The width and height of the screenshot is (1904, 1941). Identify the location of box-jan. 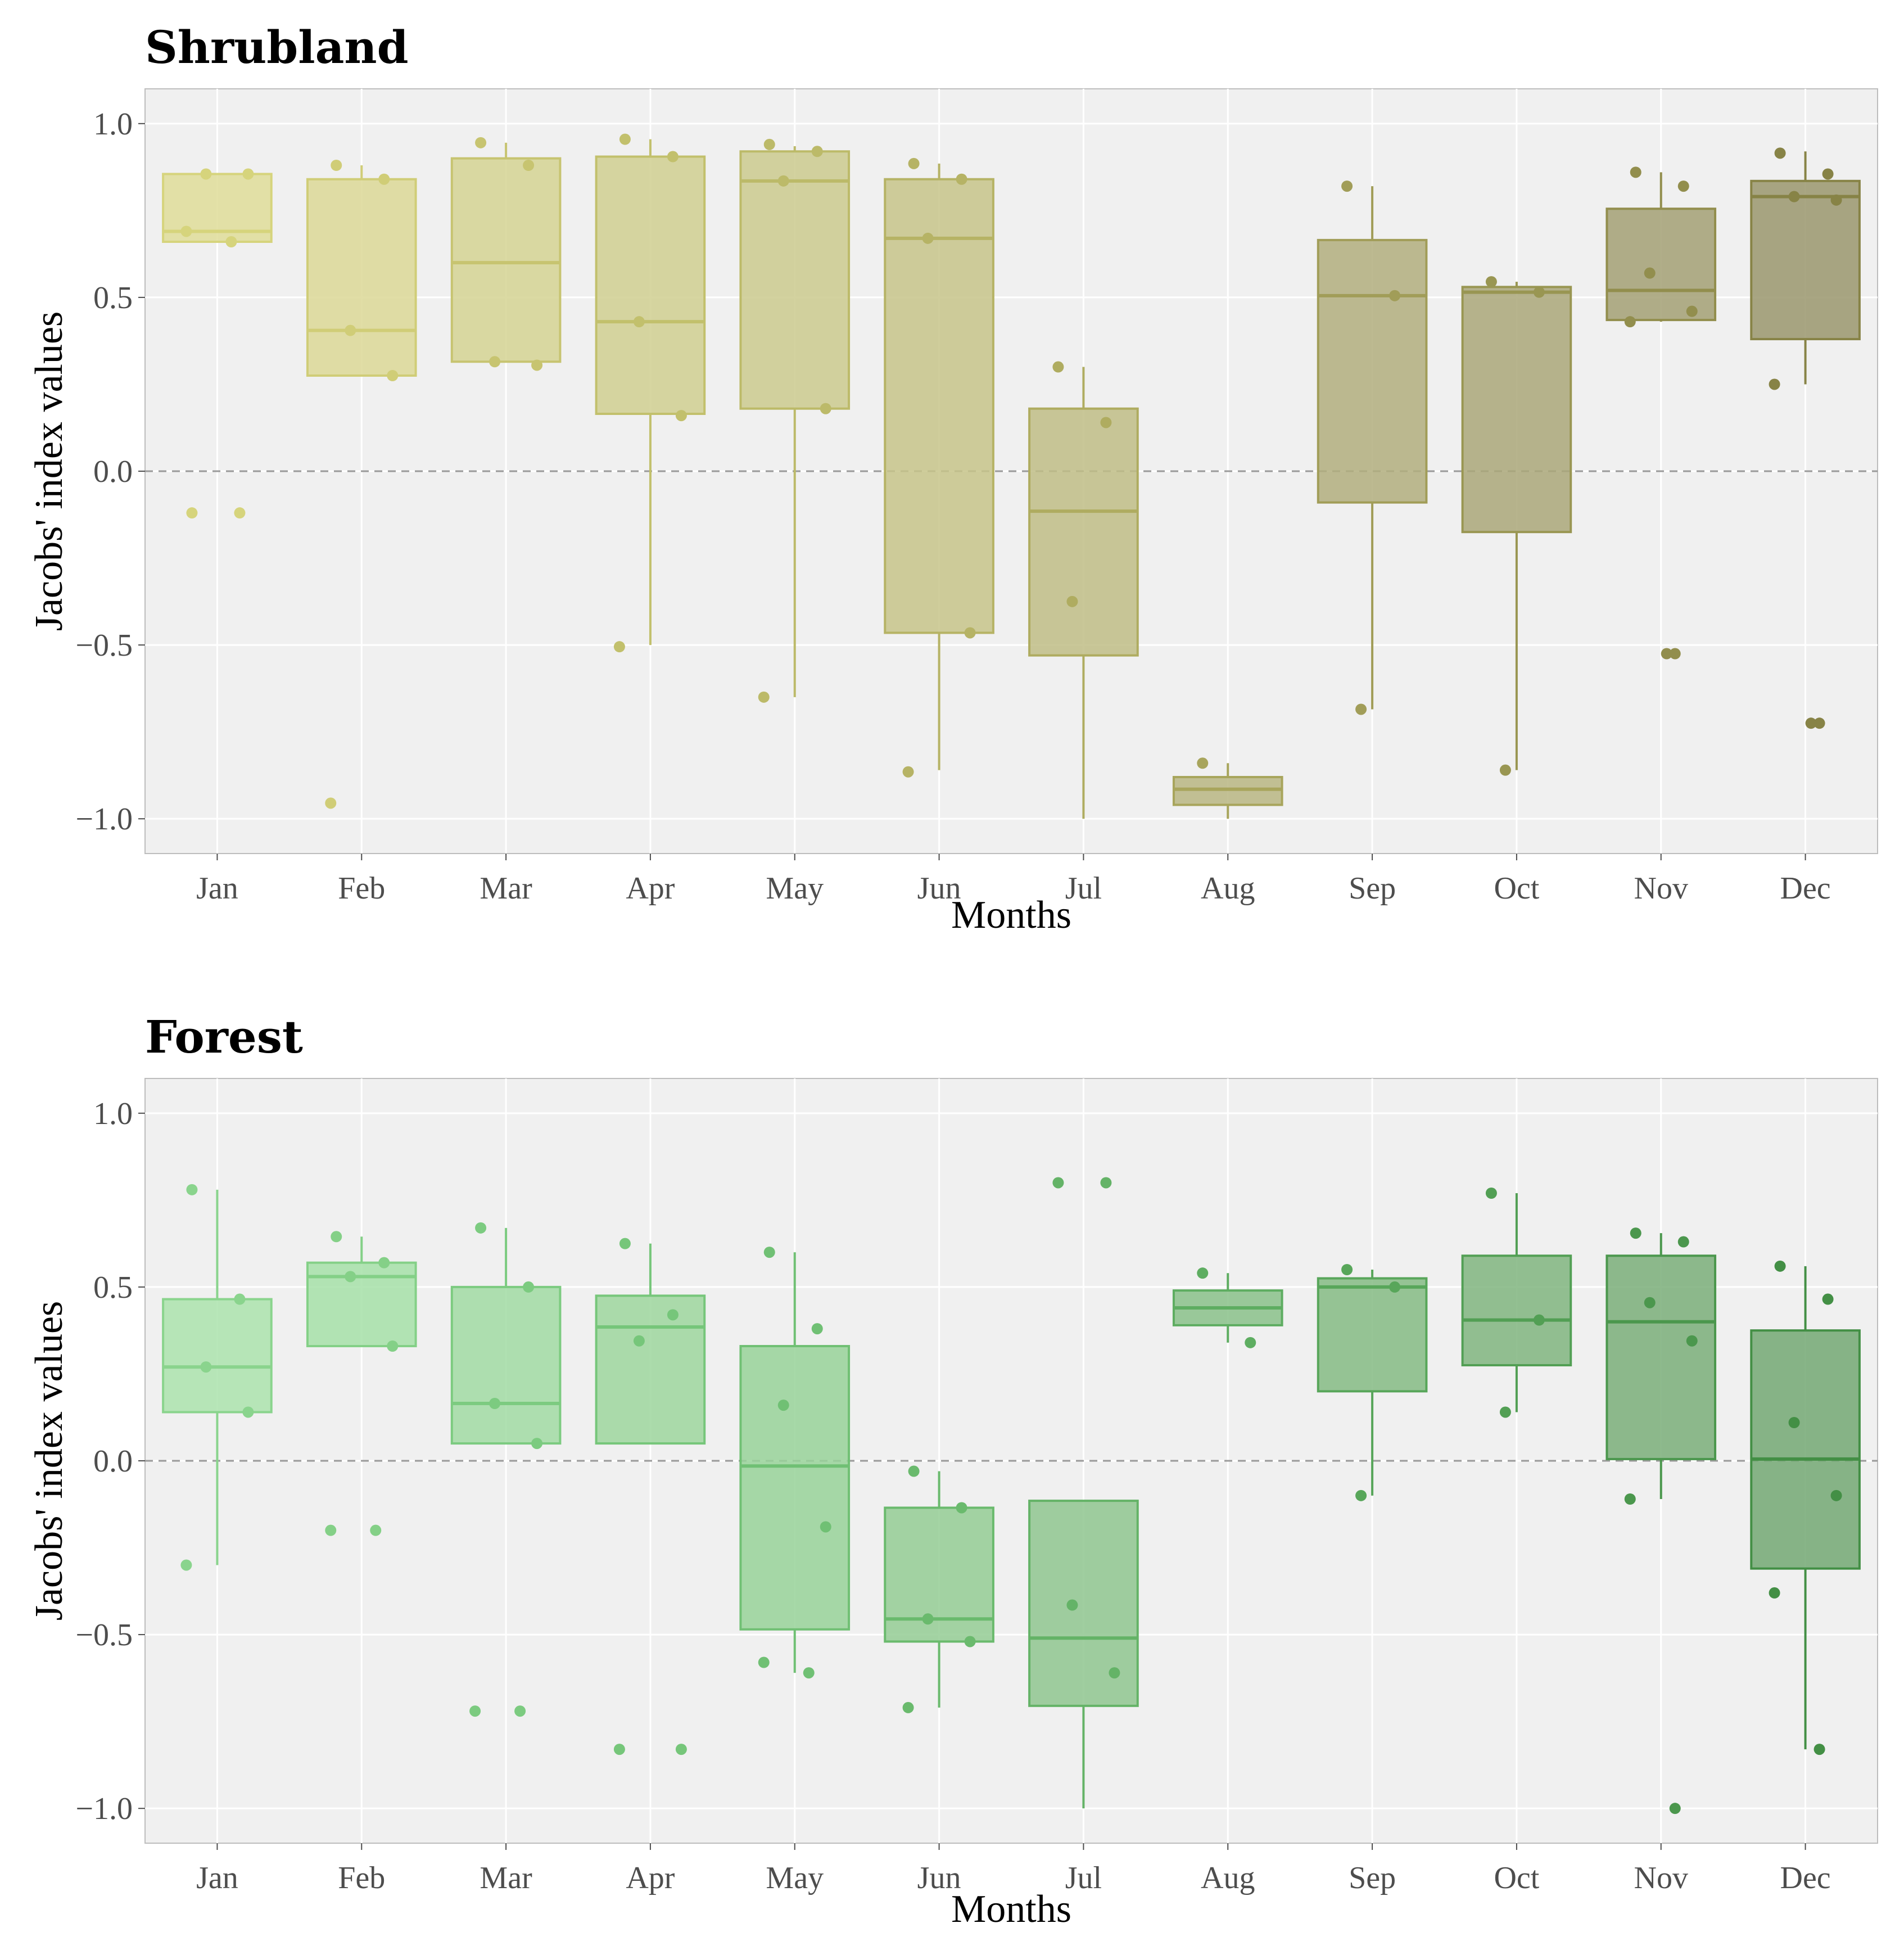
(217, 208).